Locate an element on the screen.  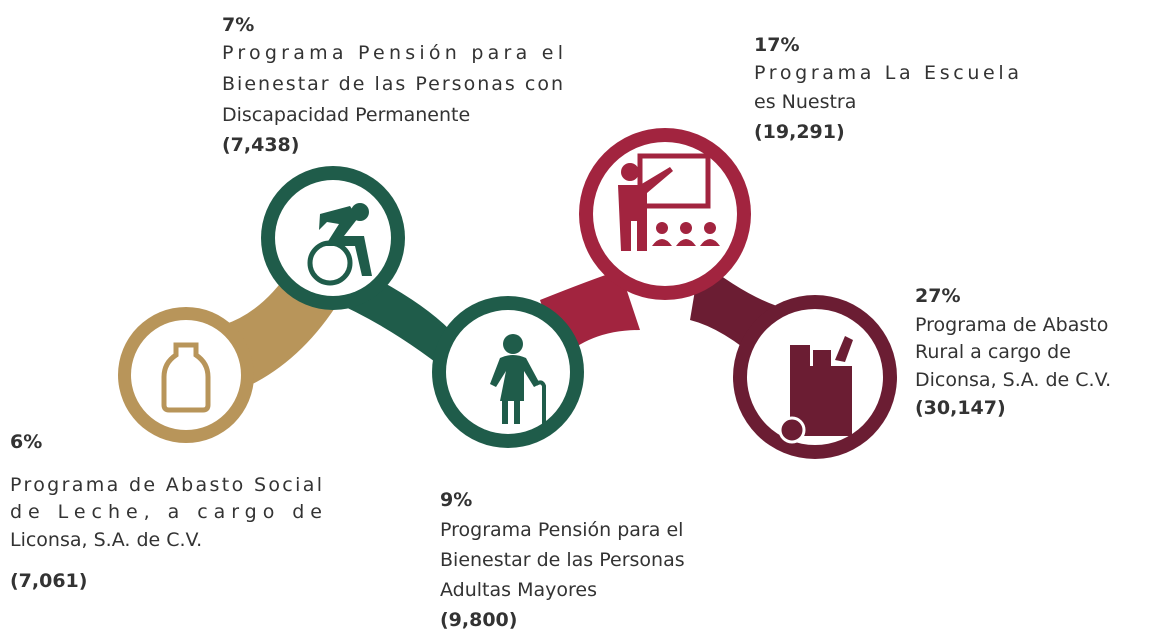
label-line: es Nuestra is located at coordinates (805, 102).